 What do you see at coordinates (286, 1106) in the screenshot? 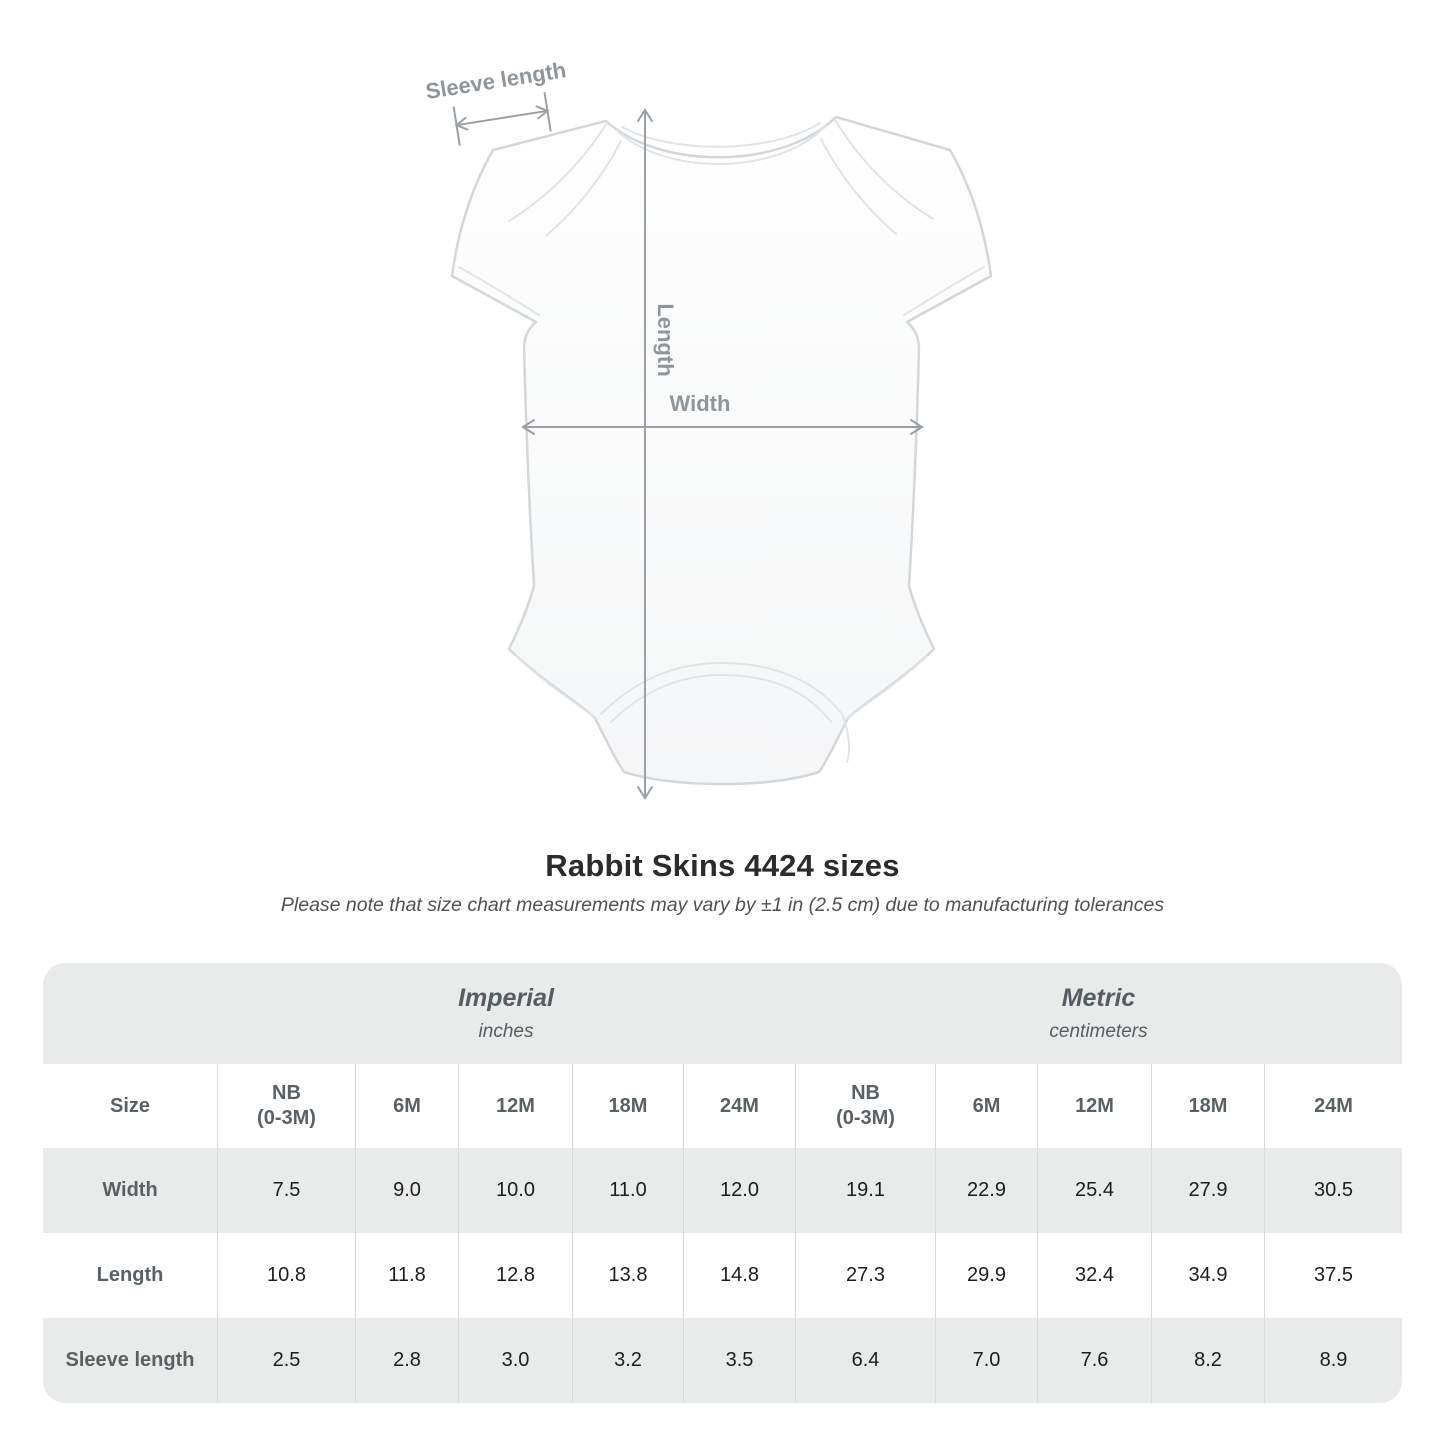
I see `column-header-nb-imperial: NB (0-3M)` at bounding box center [286, 1106].